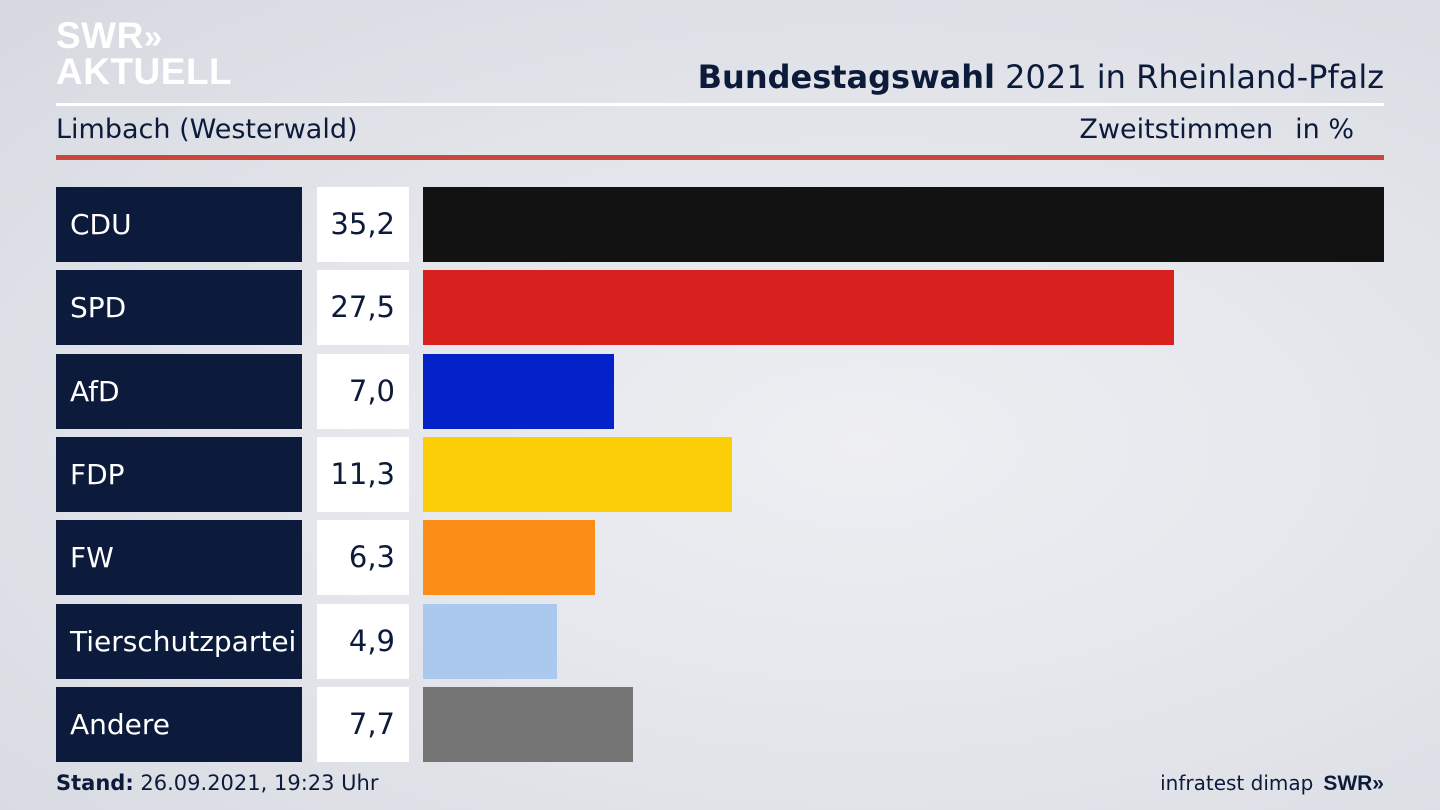  What do you see at coordinates (363, 474) in the screenshot?
I see `data-label: 11,3` at bounding box center [363, 474].